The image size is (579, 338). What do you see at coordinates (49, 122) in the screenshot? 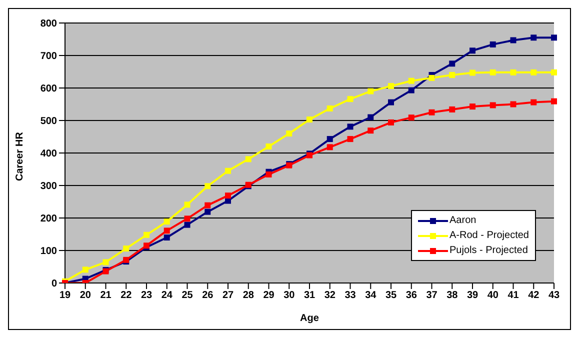
I see `y-tick-label: 500` at bounding box center [49, 122].